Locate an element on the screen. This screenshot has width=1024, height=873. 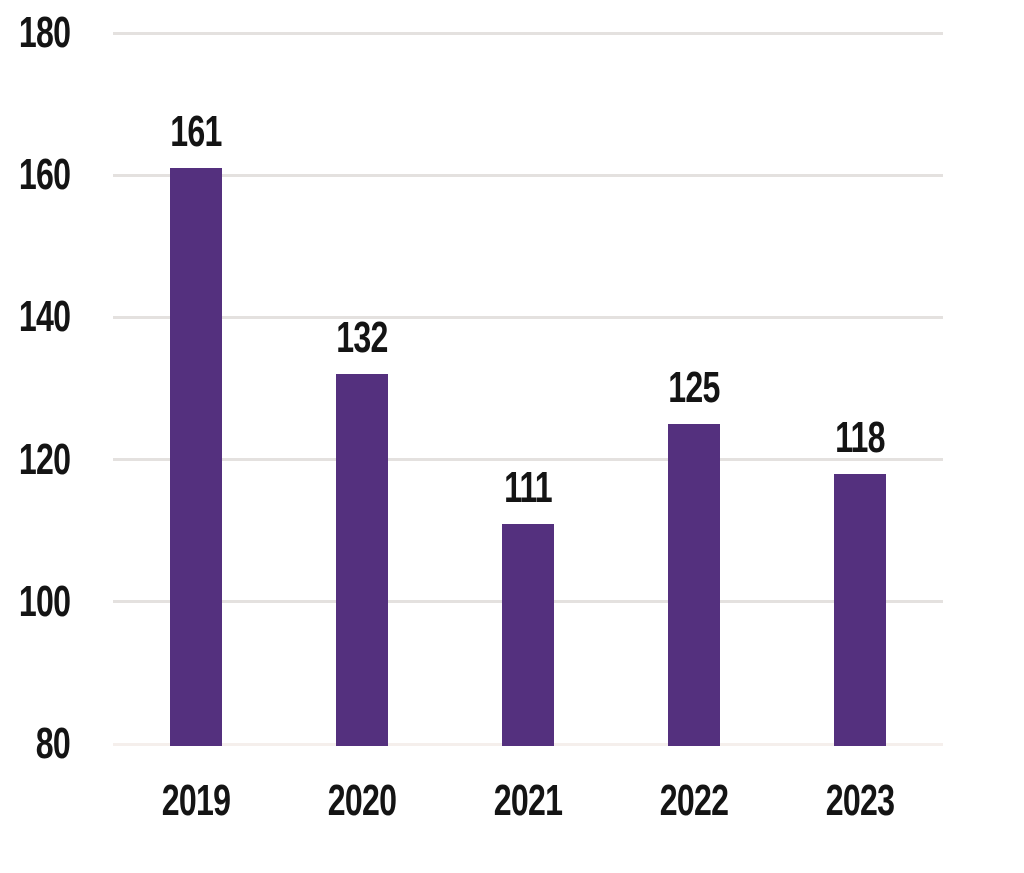
y-axis-tick-label: 100 is located at coordinates (44, 601).